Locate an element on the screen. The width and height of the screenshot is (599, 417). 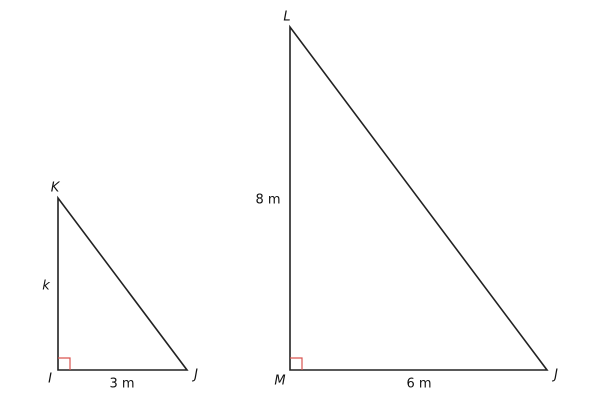
vertex-label: L is located at coordinates (286, 17).